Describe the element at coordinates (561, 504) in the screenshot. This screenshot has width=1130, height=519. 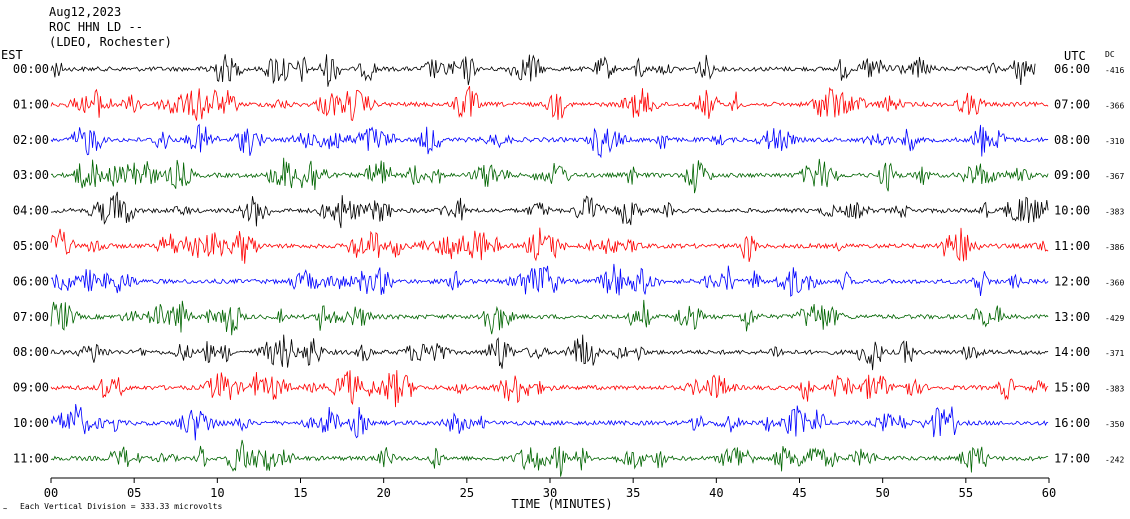
I see `x-axis-title: TIME (MINUTES)` at that location.